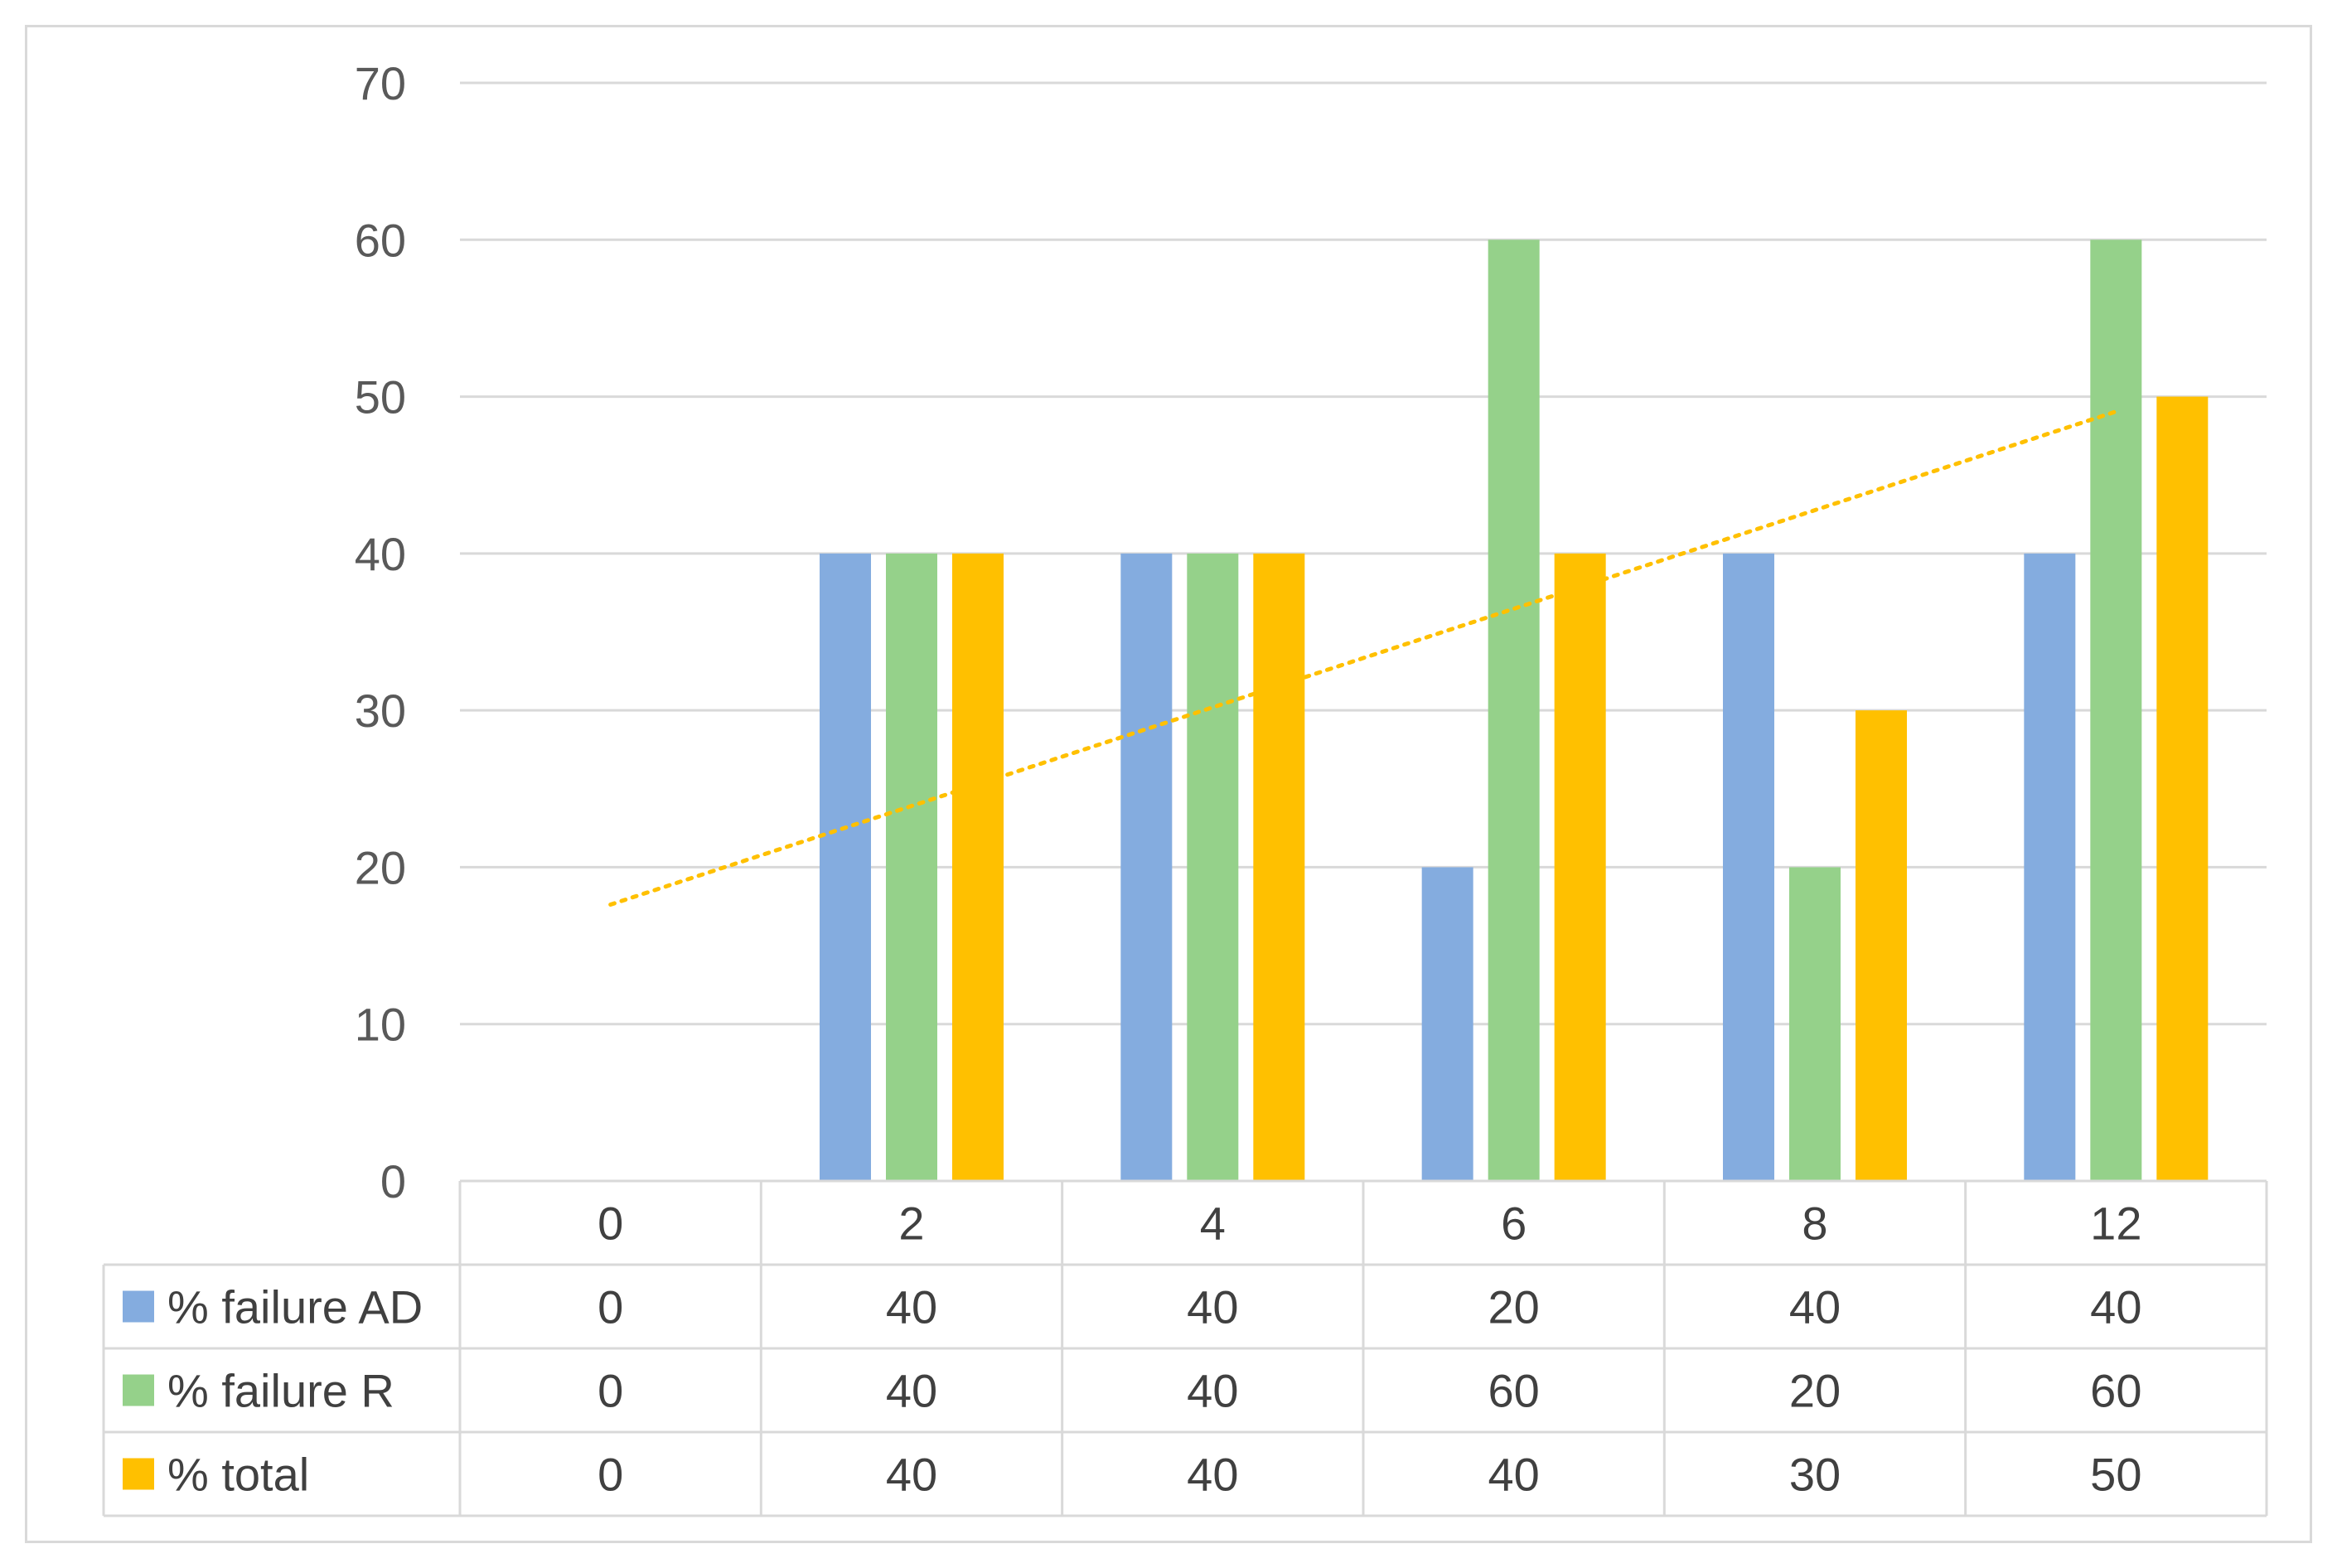 Image resolution: width=2337 pixels, height=1568 pixels. Describe the element at coordinates (911, 1224) in the screenshot. I see `x-tick-label: 2` at that location.